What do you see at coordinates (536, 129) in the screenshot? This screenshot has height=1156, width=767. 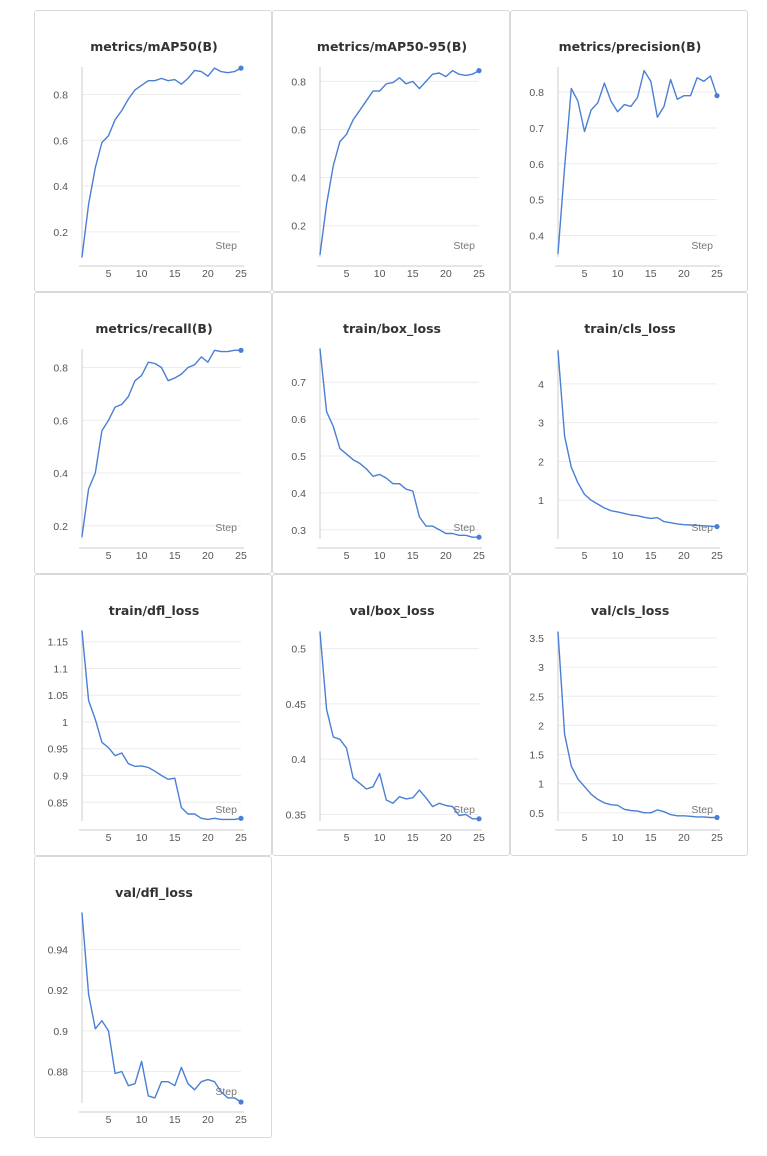 I see `y-tick-label: 0.7` at bounding box center [536, 129].